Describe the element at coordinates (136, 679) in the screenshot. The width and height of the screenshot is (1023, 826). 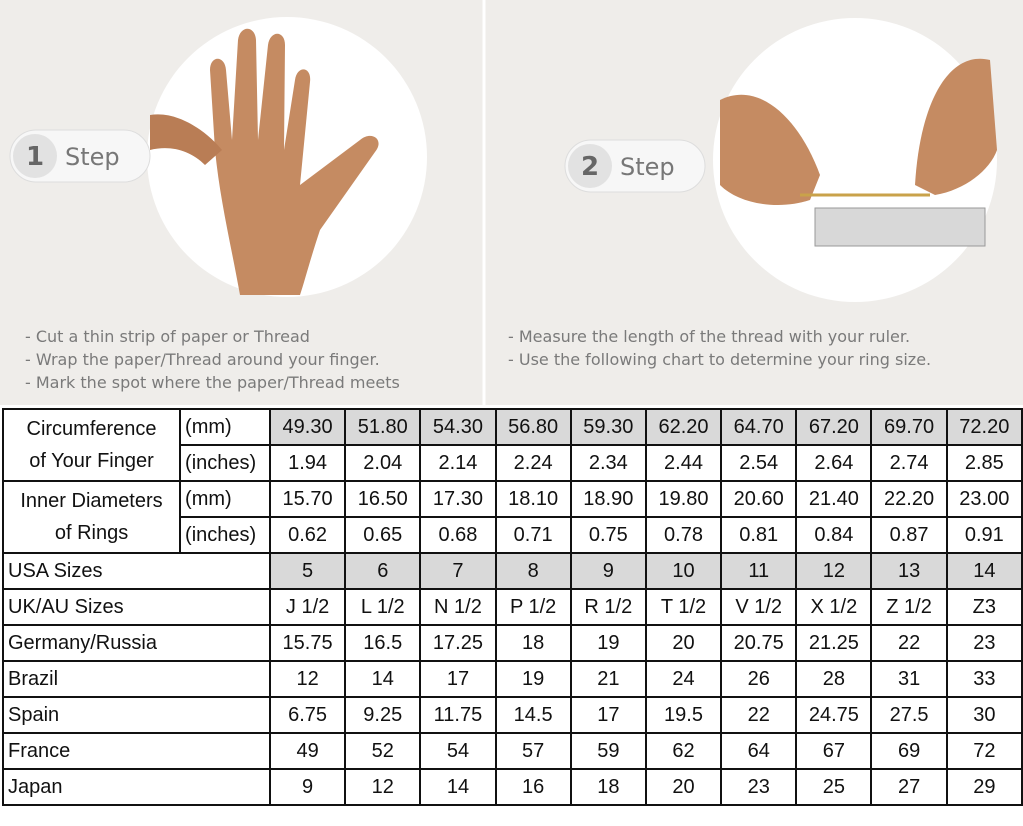
I see `row-header: Brazil` at that location.